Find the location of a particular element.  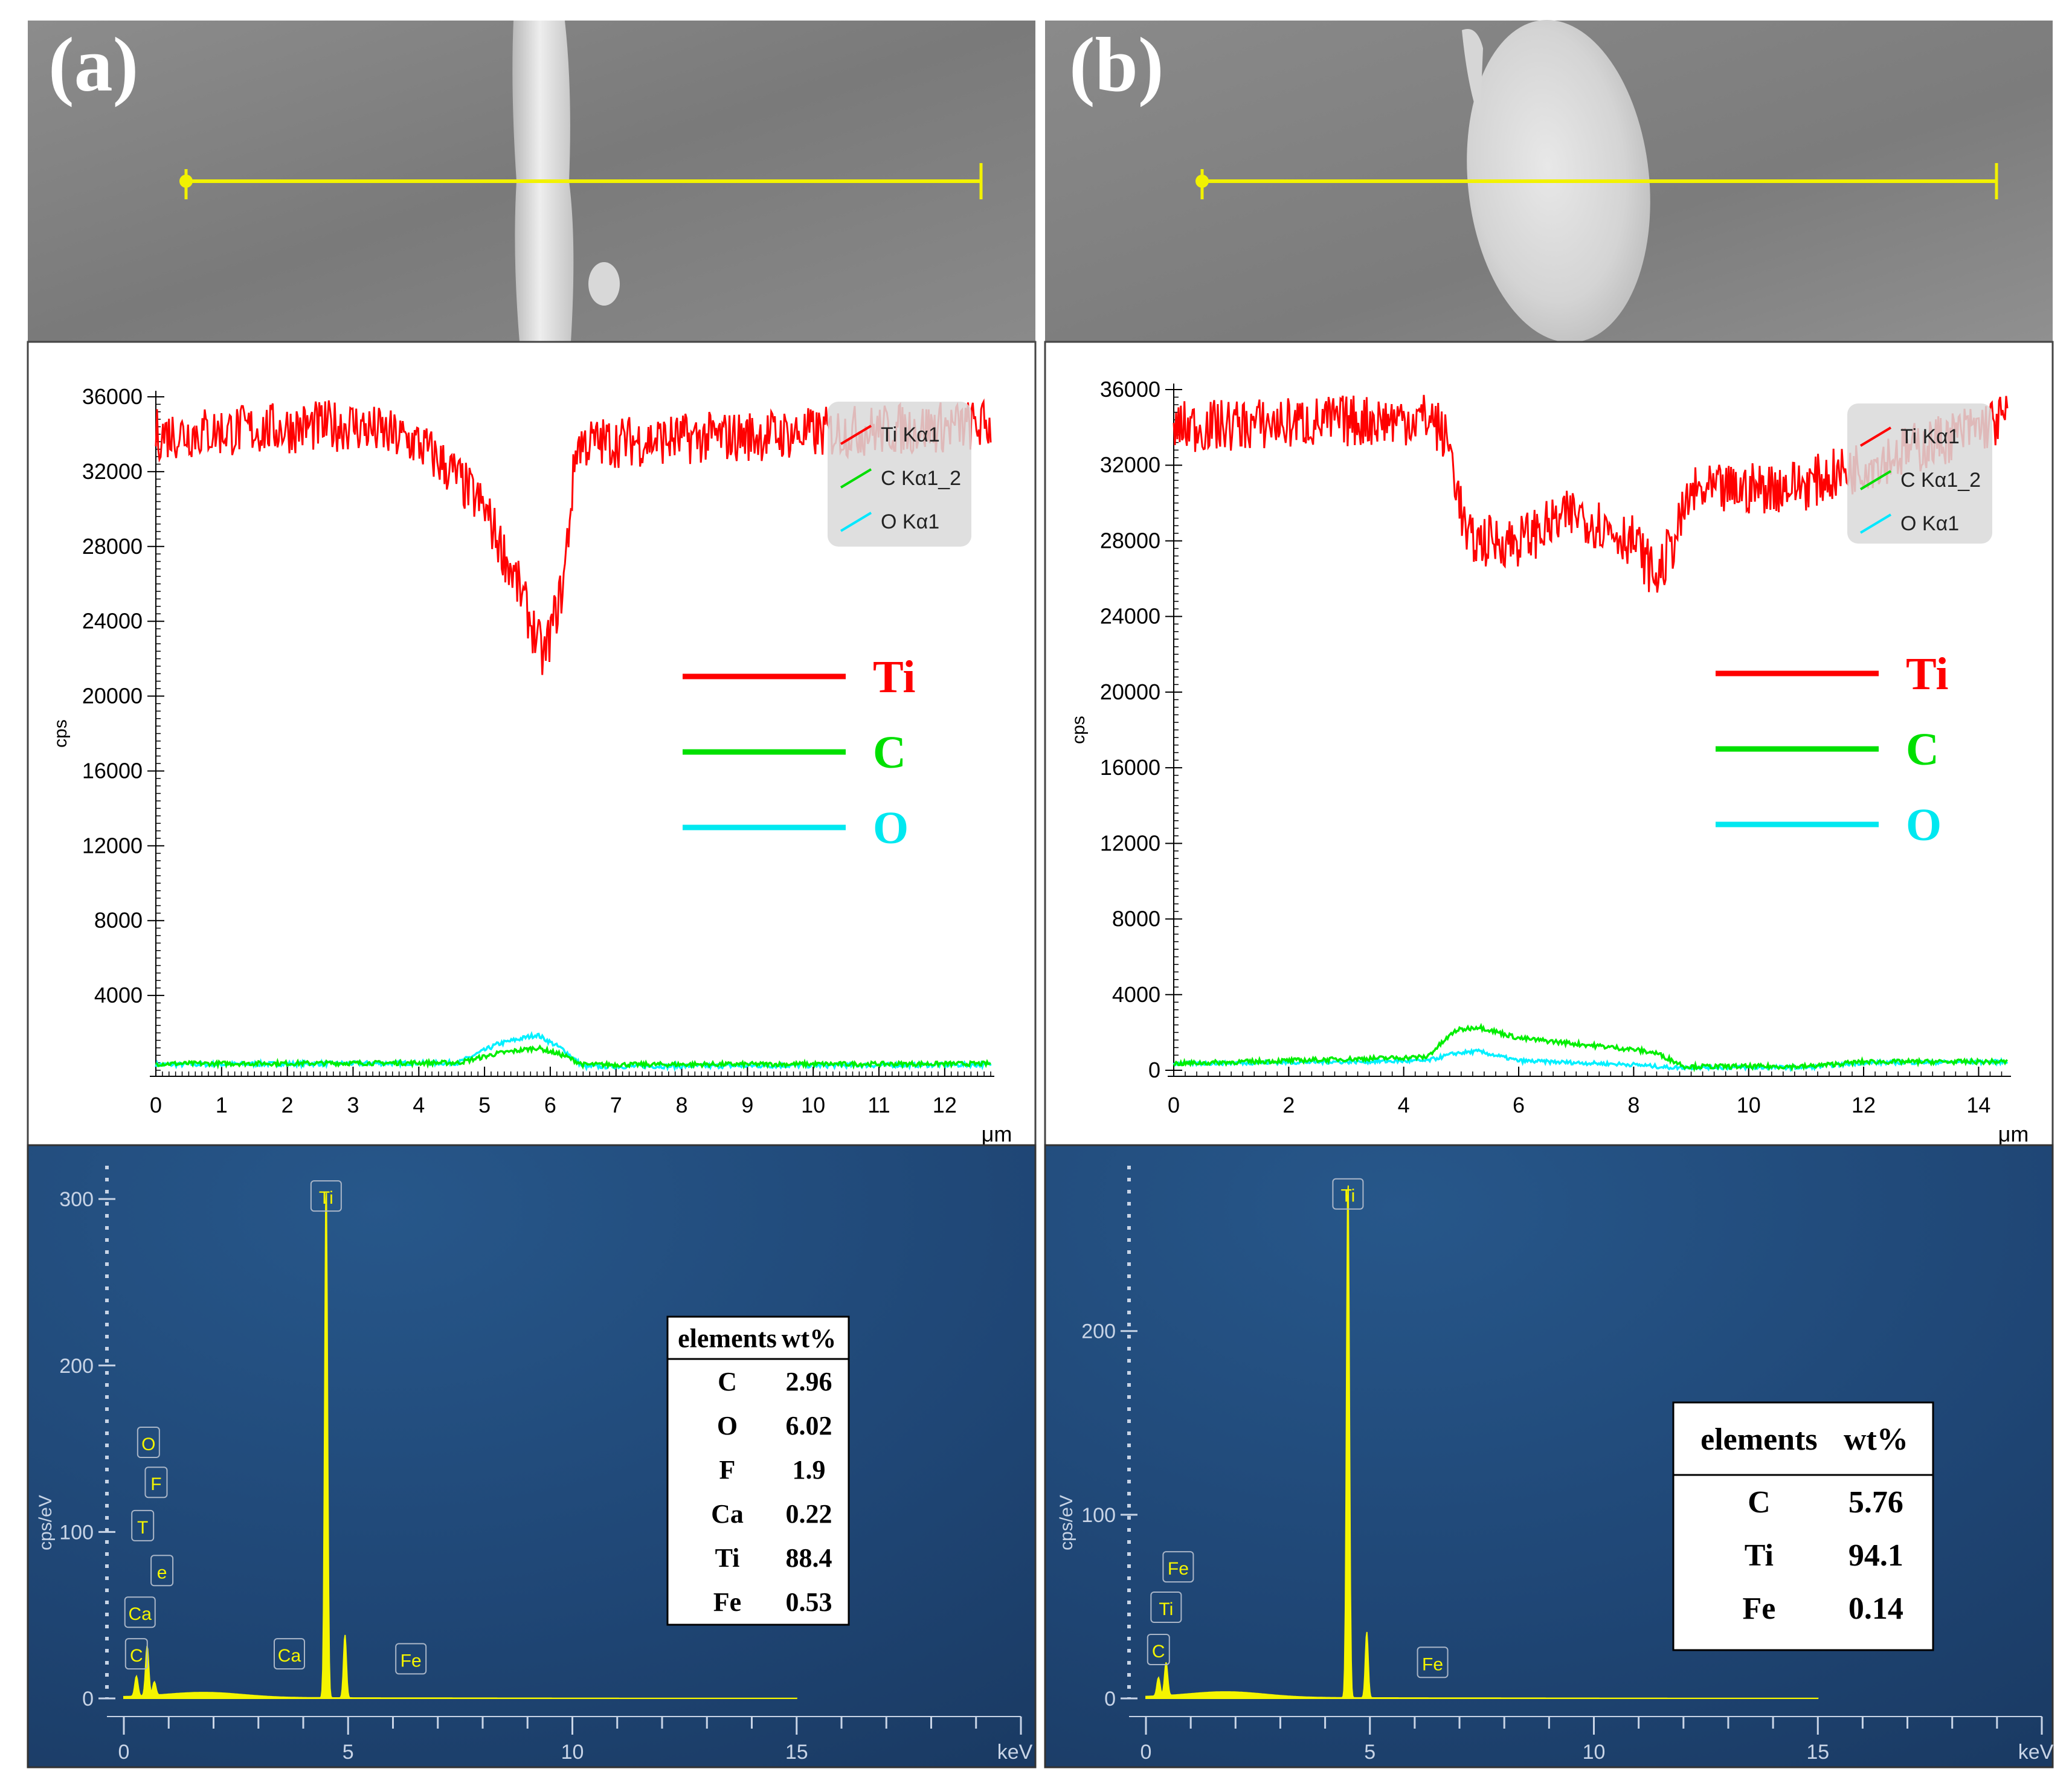

table-cell-element: Fe is located at coordinates (727, 1602).